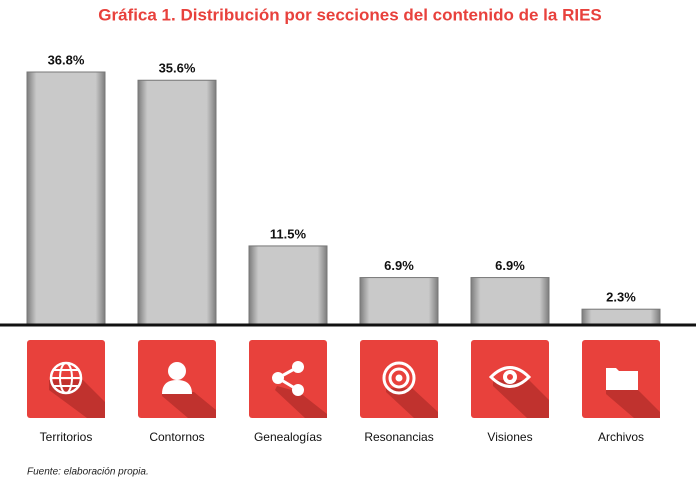  Describe the element at coordinates (343, 379) in the screenshot. I see `icons` at that location.